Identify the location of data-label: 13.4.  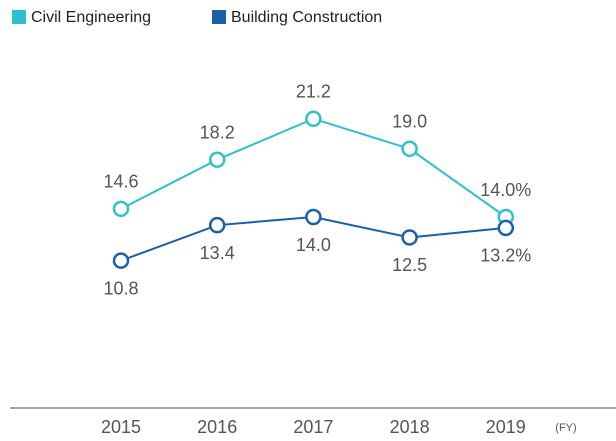
(217, 253).